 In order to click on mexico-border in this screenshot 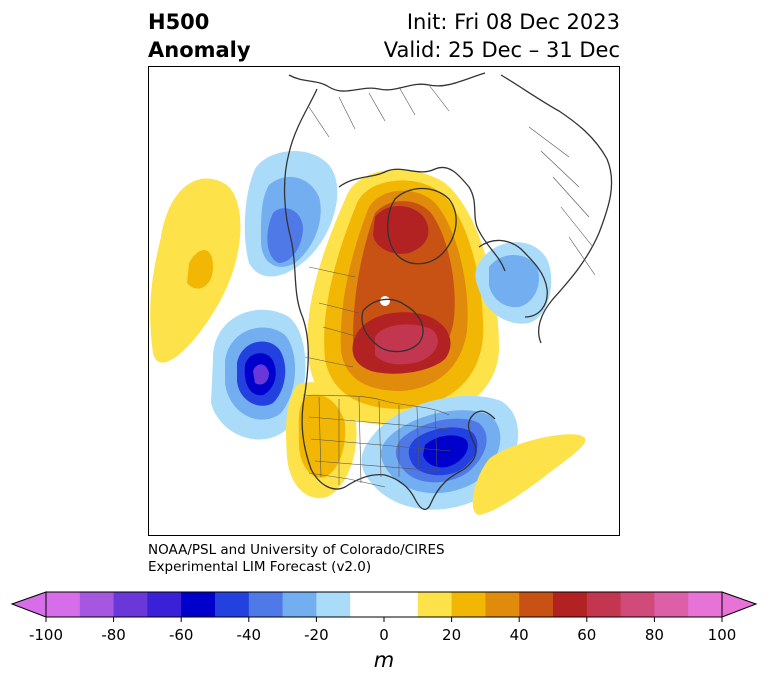, I will do `click(347, 480)`.